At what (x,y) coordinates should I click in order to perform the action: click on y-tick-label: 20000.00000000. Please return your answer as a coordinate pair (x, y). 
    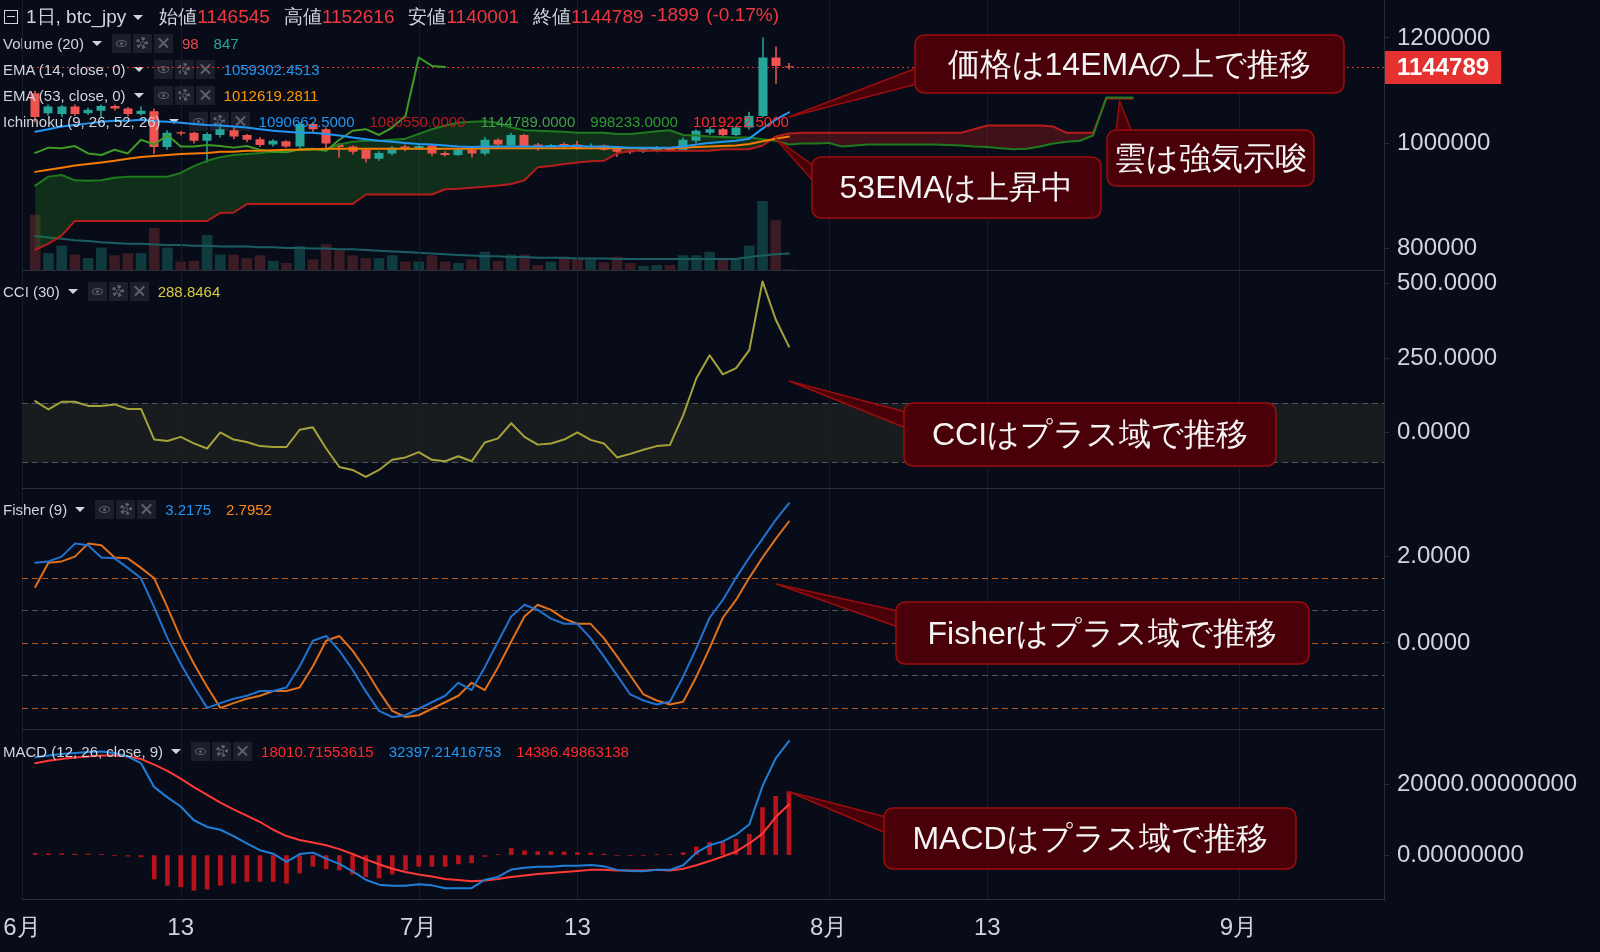
    Looking at the image, I should click on (1487, 783).